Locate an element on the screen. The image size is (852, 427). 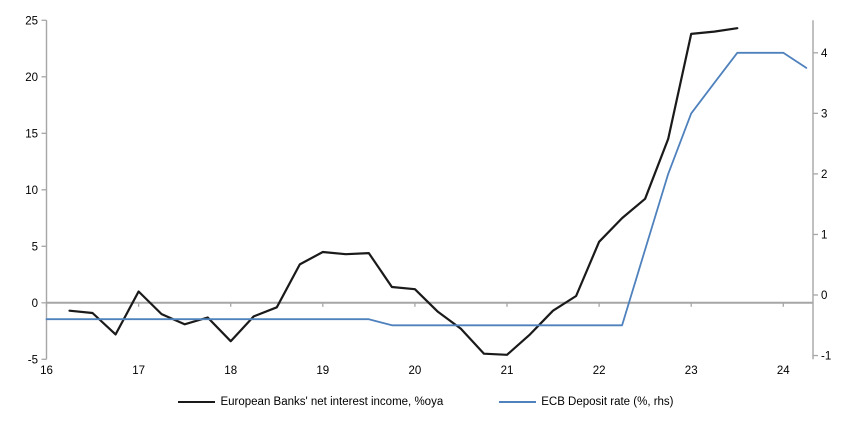
right-axis-tick-label: -1 is located at coordinates (826, 357).